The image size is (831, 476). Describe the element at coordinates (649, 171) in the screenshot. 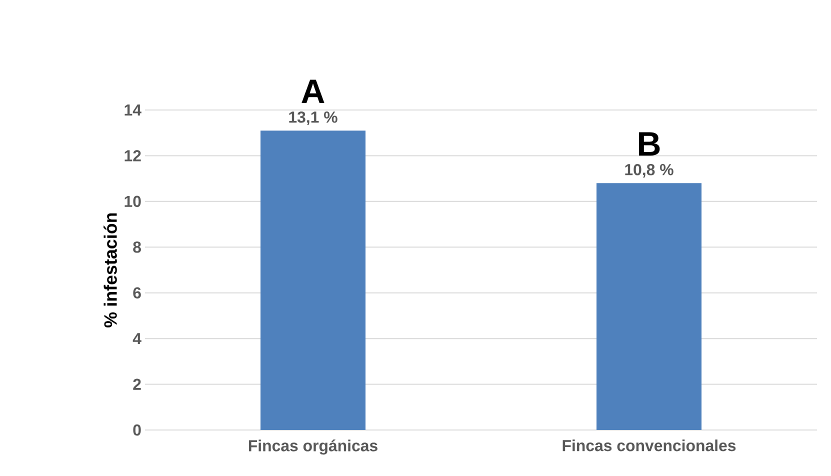

I see `data-label: 10,8 %` at that location.